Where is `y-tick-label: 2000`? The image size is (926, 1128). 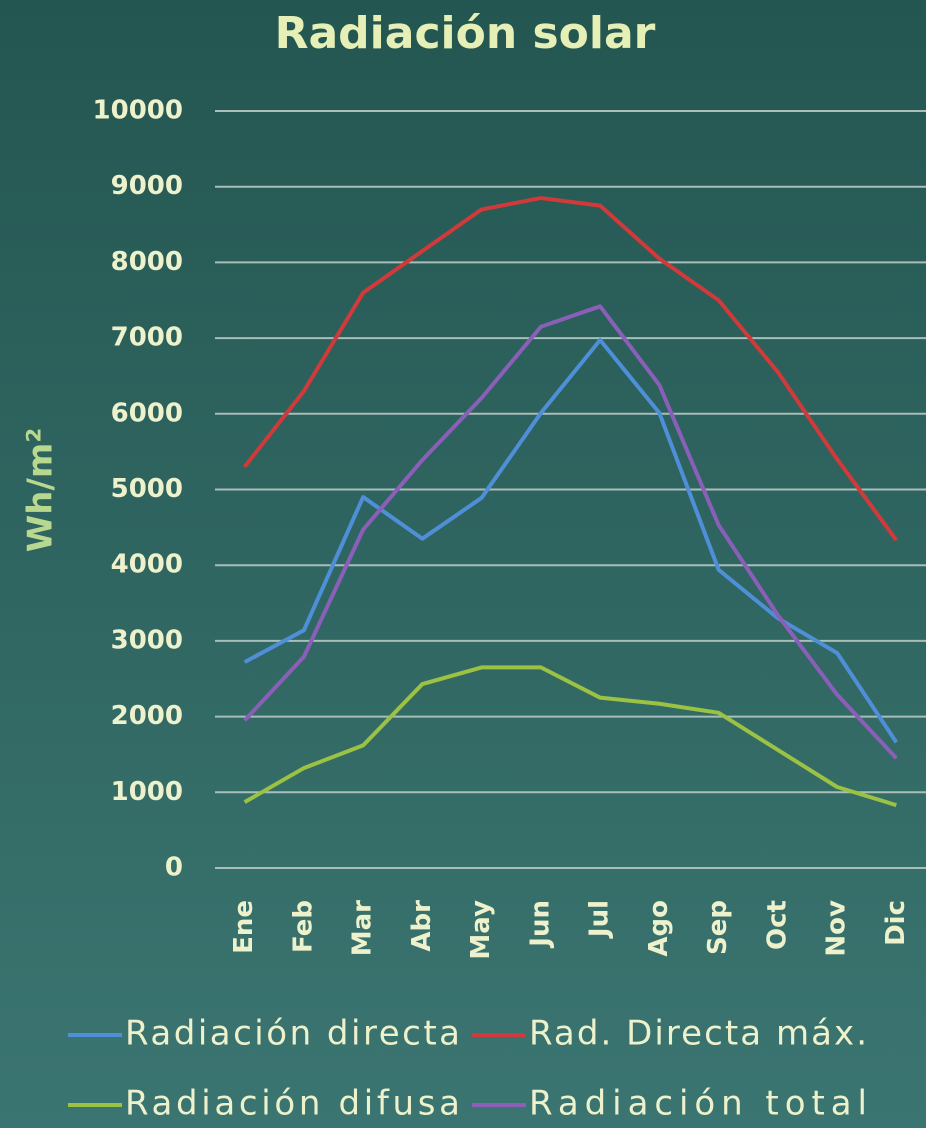 y-tick-label: 2000 is located at coordinates (147, 716).